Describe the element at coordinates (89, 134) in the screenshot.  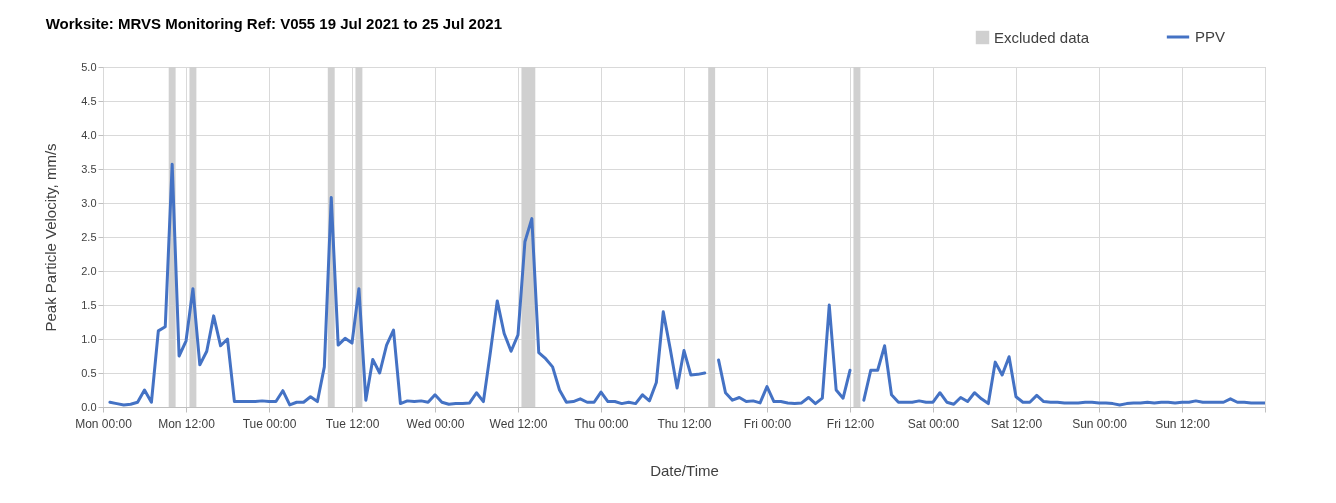
I see `y-tick-label: 4.0` at that location.